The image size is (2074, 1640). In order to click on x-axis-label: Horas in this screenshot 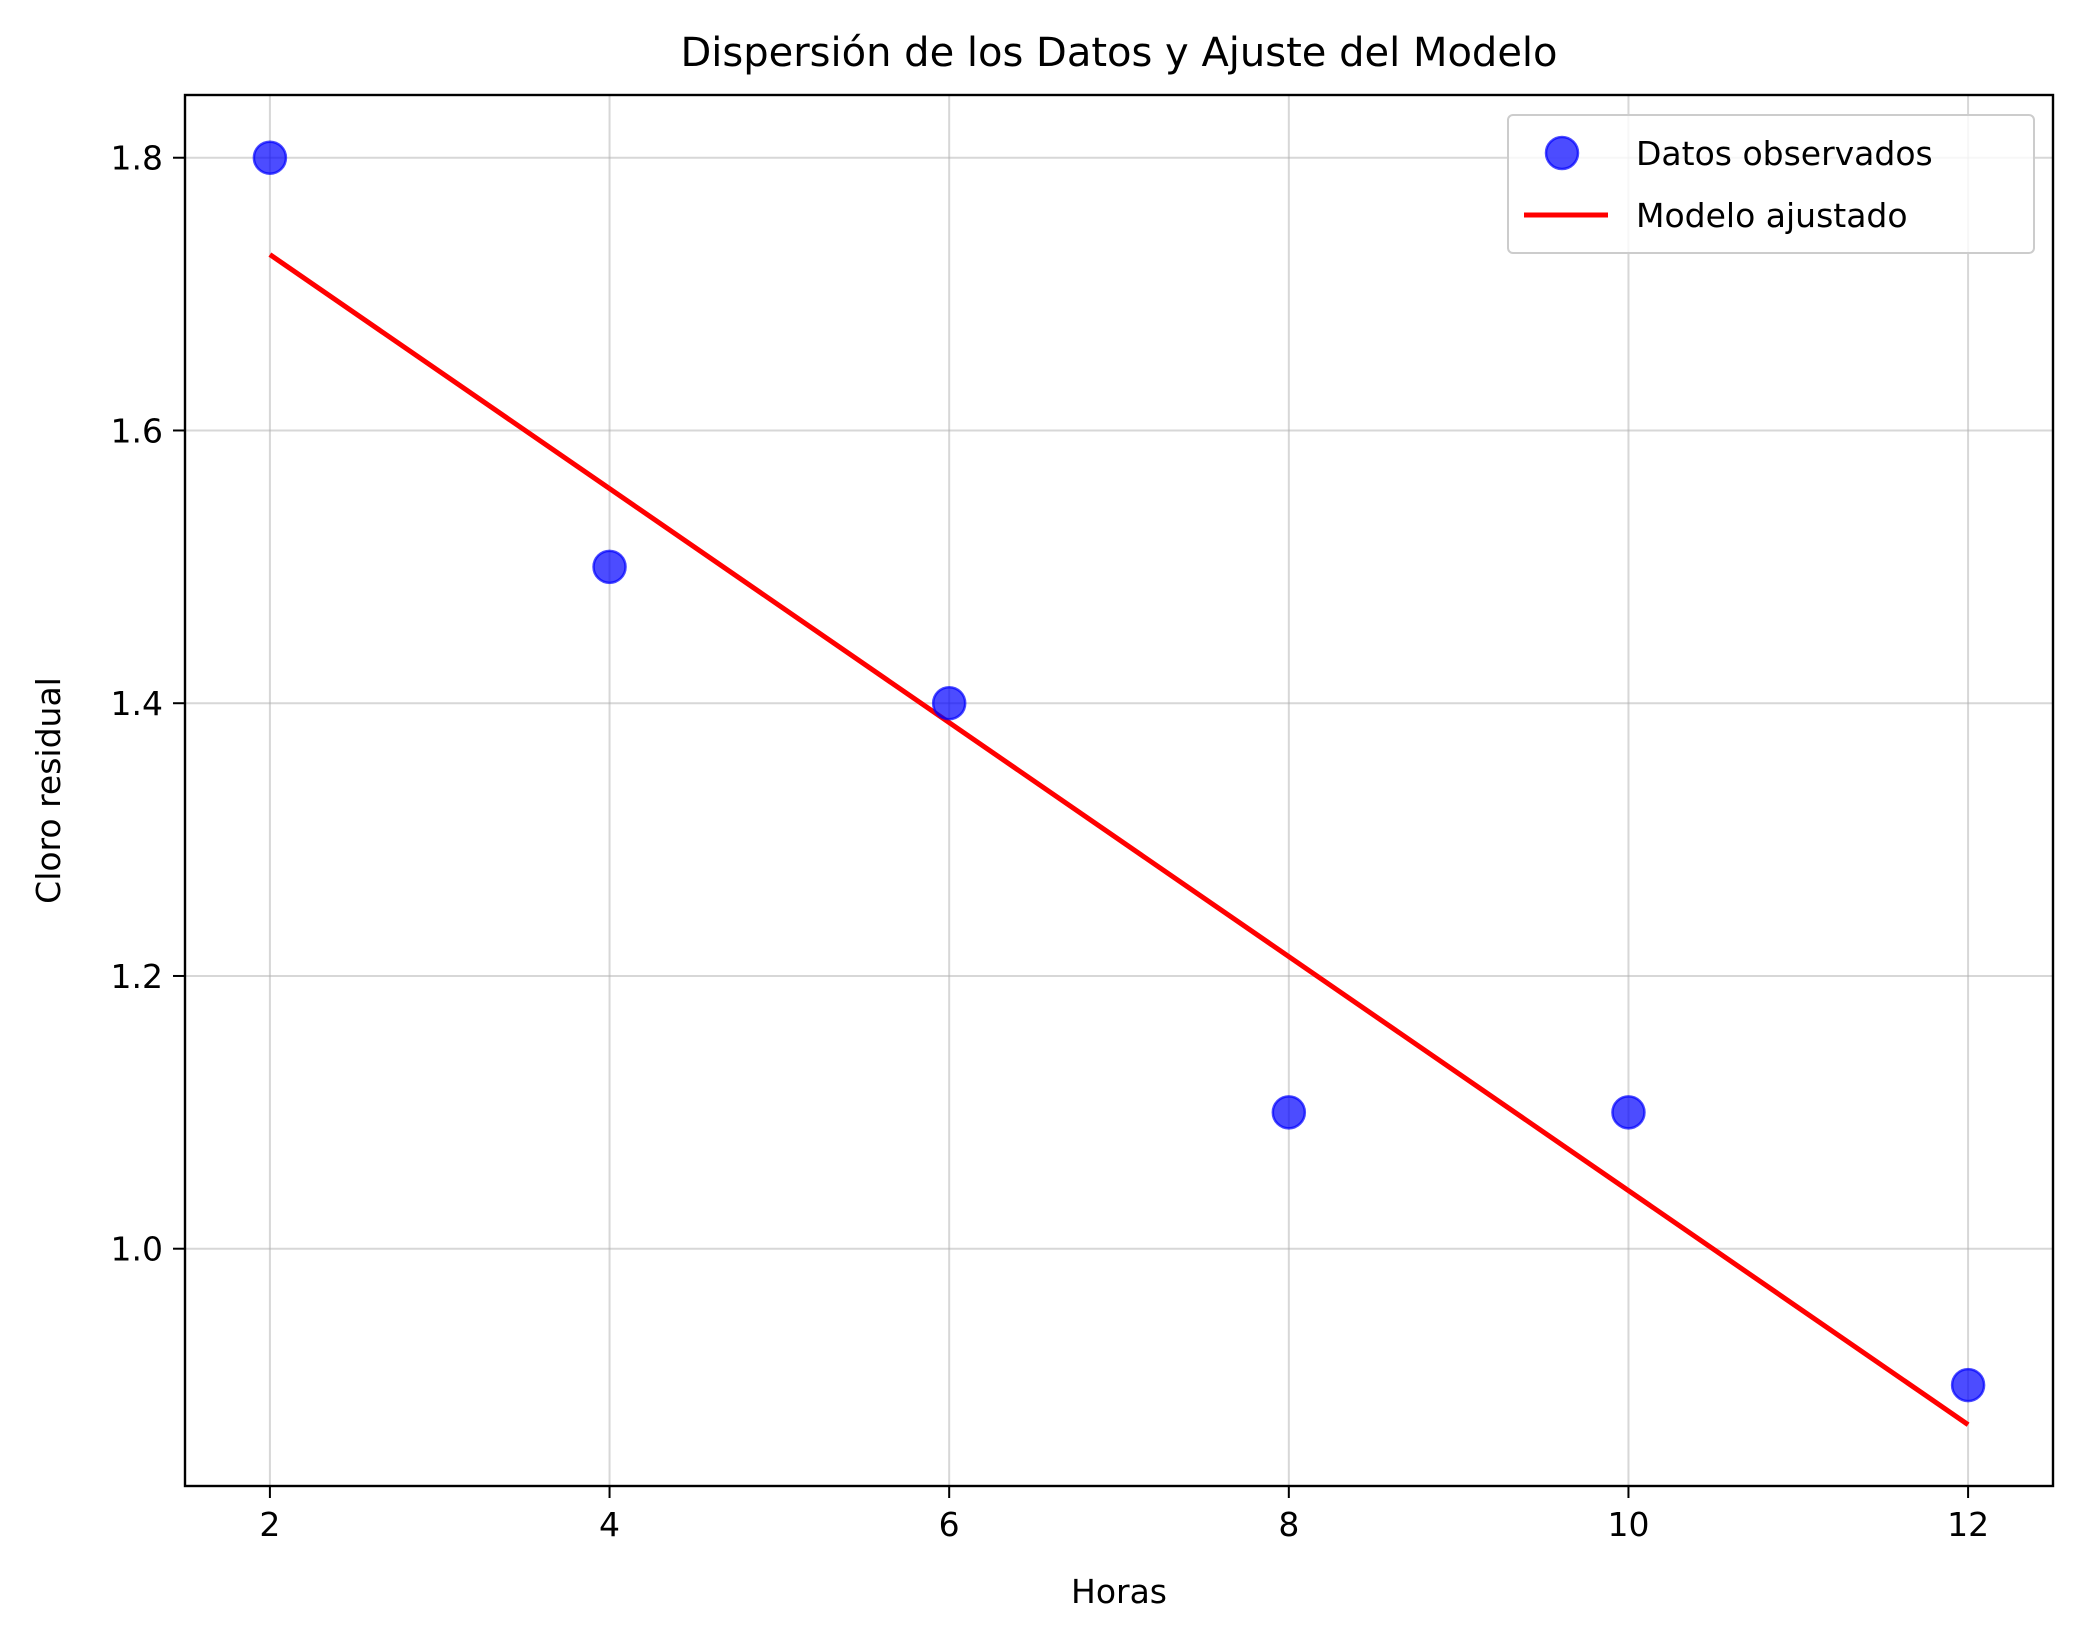, I will do `click(1119, 1591)`.